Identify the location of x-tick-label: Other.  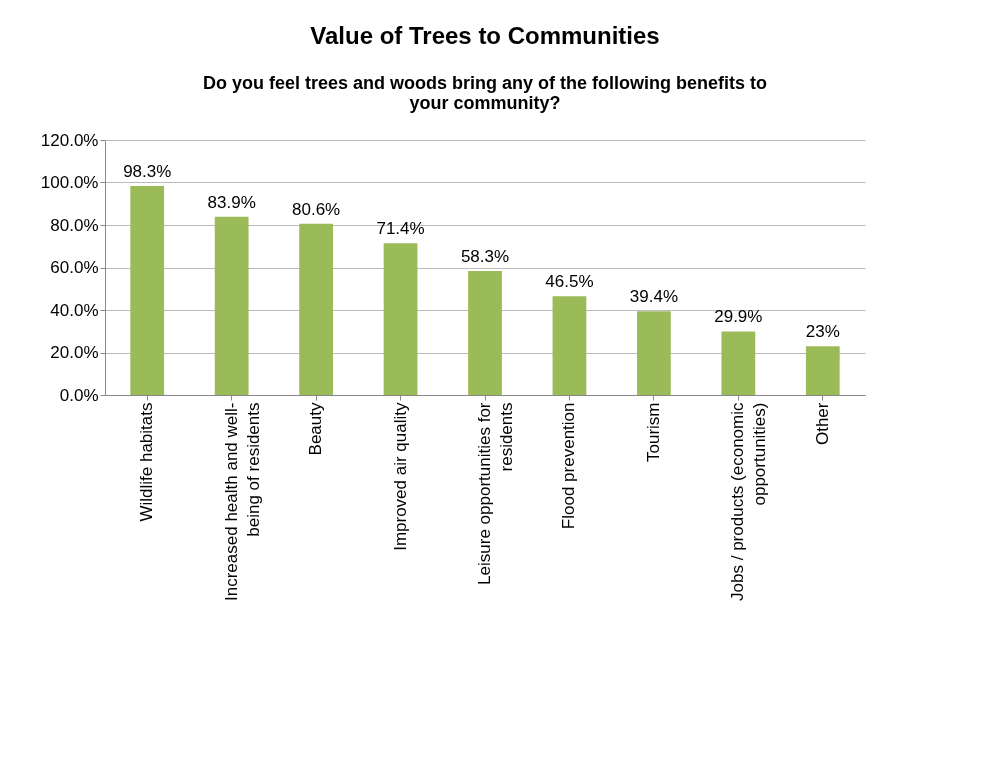
(822, 424).